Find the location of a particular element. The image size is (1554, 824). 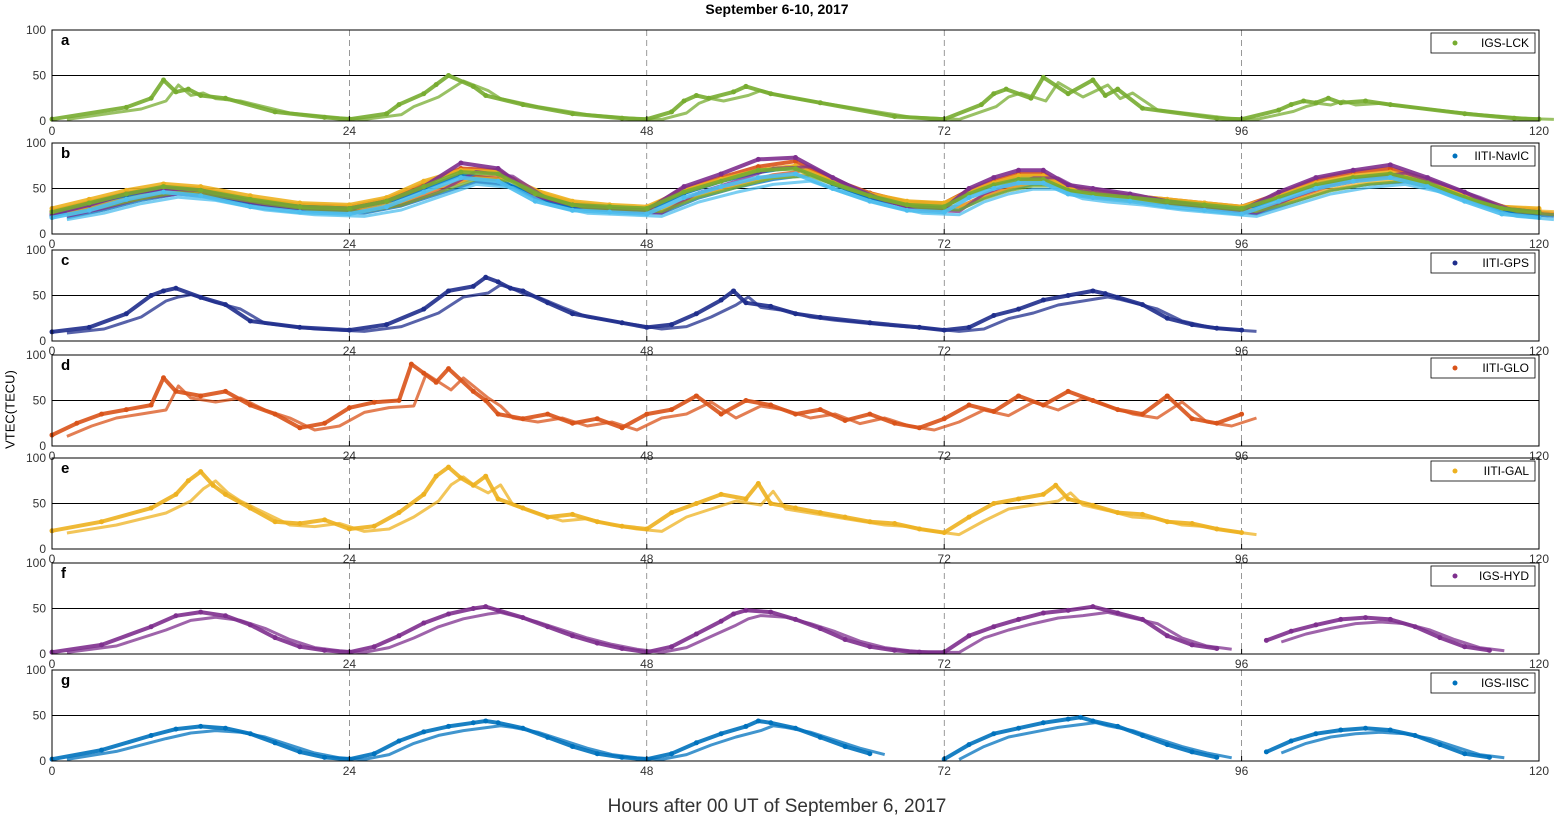

y-tick-label: 0 is located at coordinates (42, 549).